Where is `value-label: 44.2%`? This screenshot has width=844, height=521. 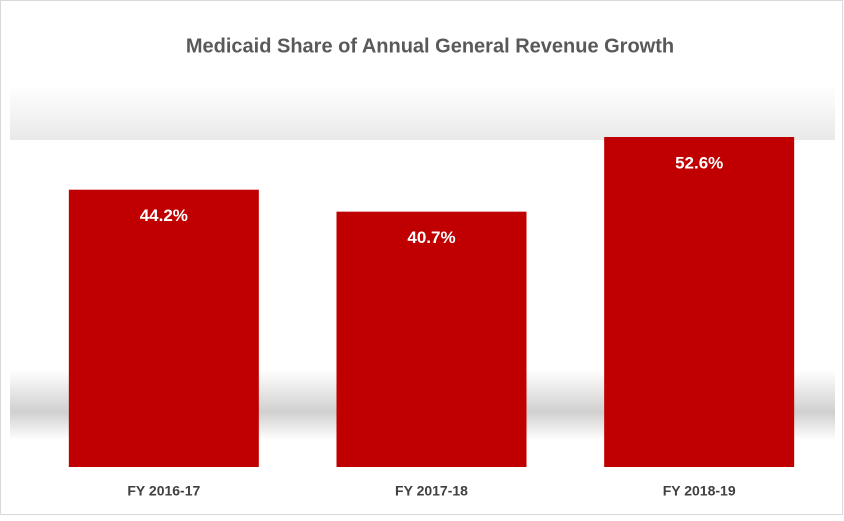 value-label: 44.2% is located at coordinates (164, 215).